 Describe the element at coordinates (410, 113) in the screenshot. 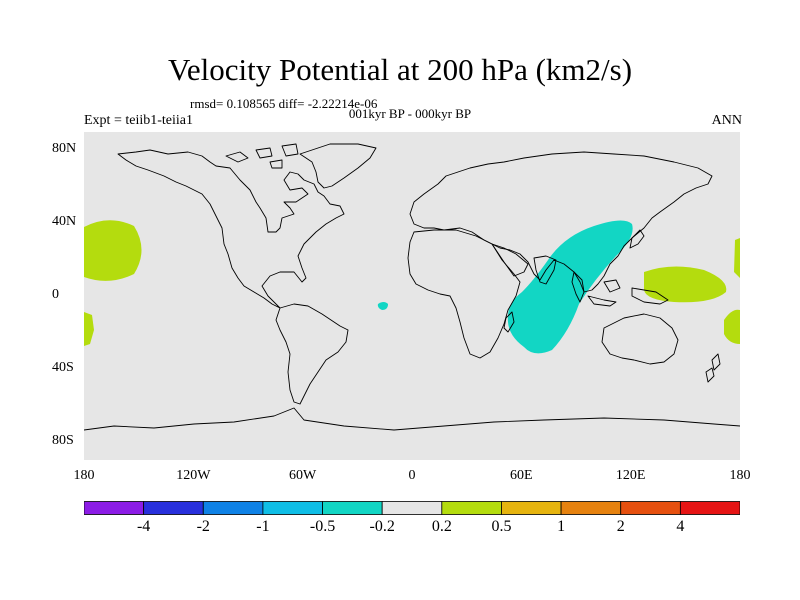

I see `period-label: 001kyr BP - 000kyr BP` at that location.